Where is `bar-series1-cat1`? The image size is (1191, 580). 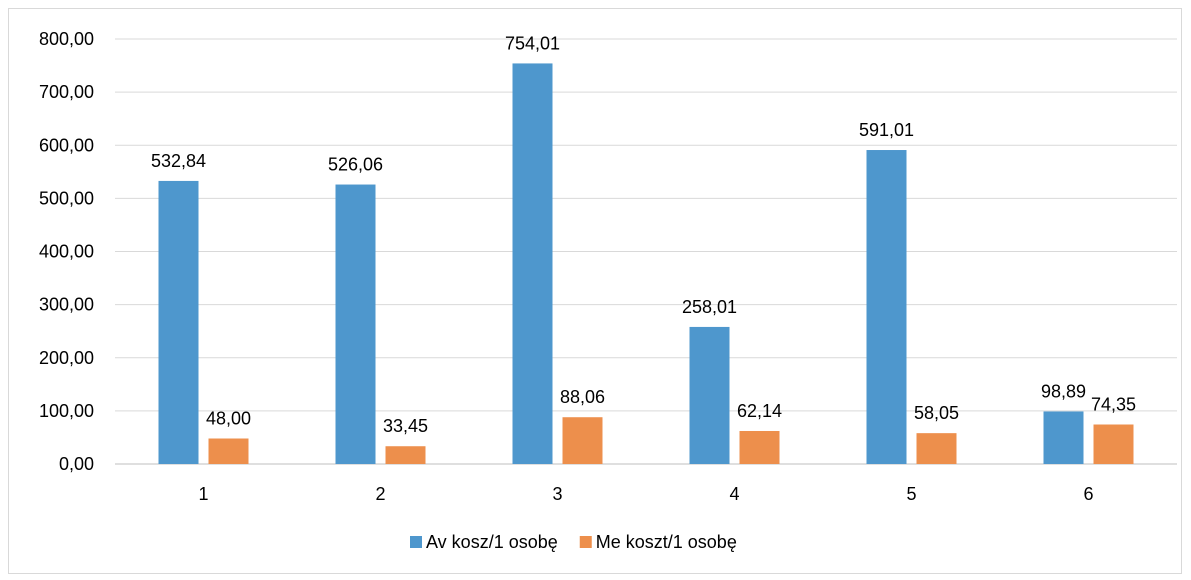
bar-series1-cat1 is located at coordinates (178, 322).